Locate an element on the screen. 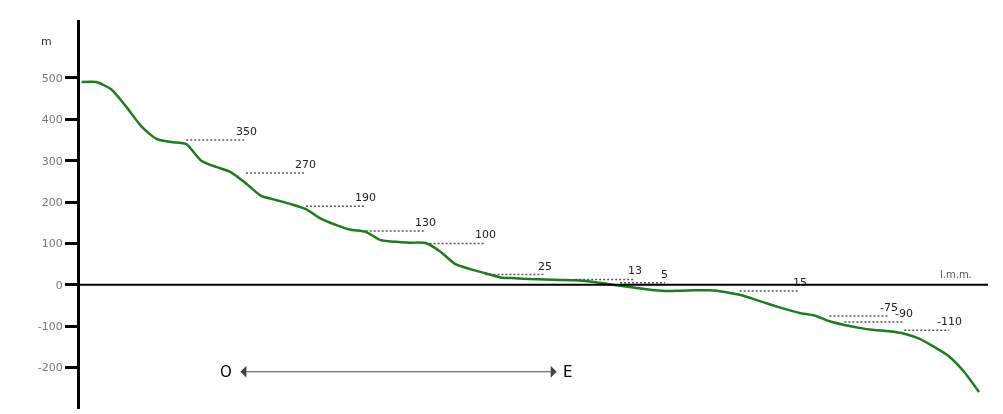 The height and width of the screenshot is (414, 1003). series-label: 100 is located at coordinates (485, 234).